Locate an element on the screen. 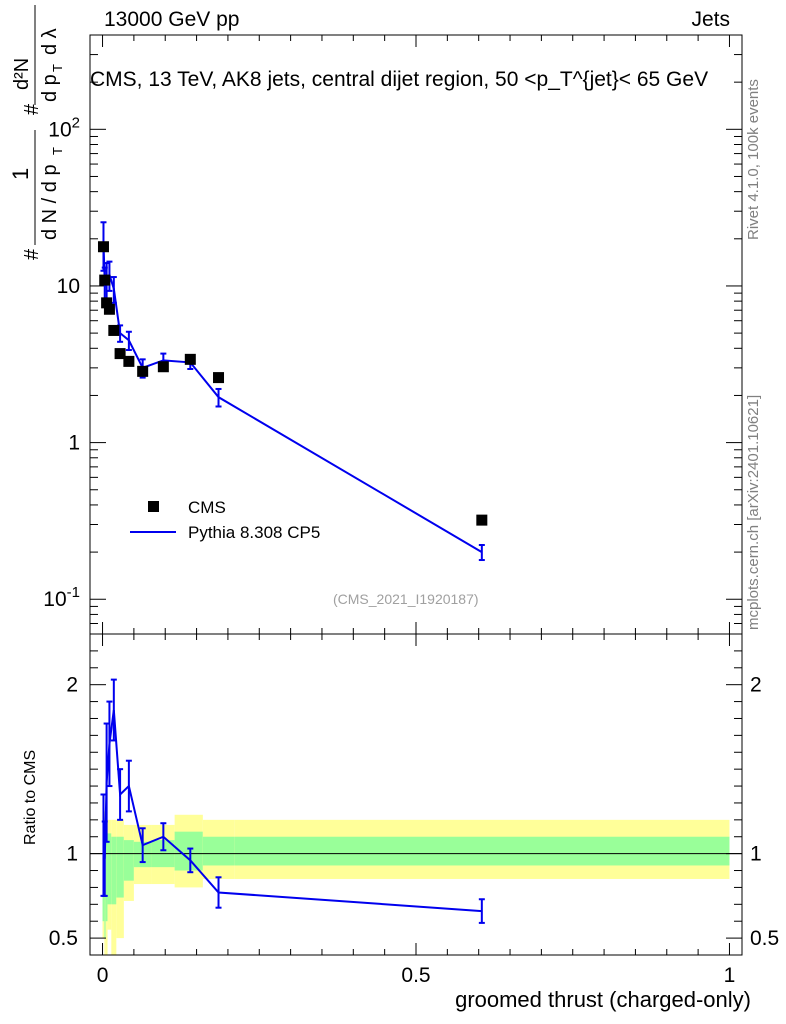 The image size is (786, 1024). ratio-series-layer is located at coordinates (292, 801).